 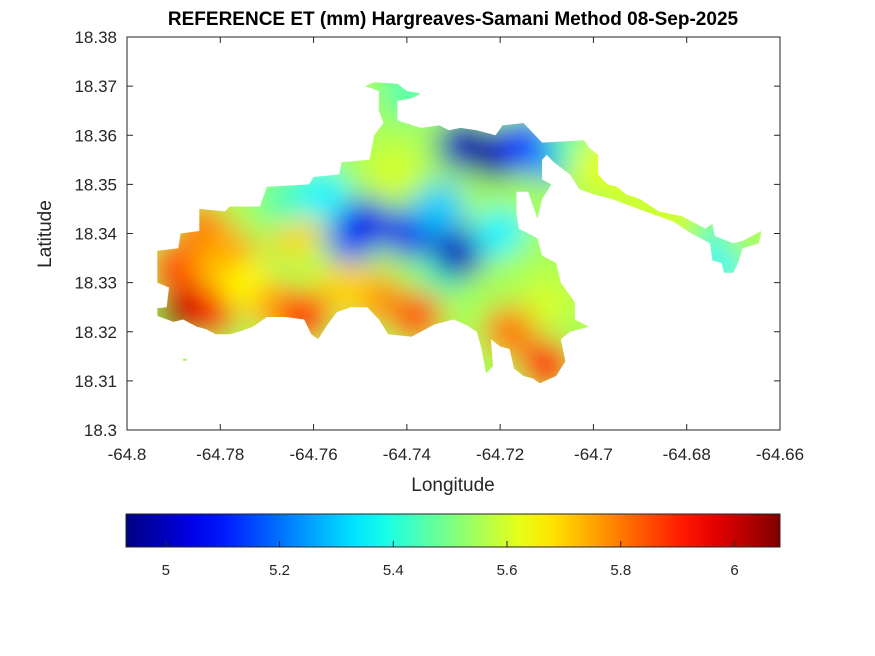 I want to click on x-tick-label: -64.78, so click(x=220, y=454).